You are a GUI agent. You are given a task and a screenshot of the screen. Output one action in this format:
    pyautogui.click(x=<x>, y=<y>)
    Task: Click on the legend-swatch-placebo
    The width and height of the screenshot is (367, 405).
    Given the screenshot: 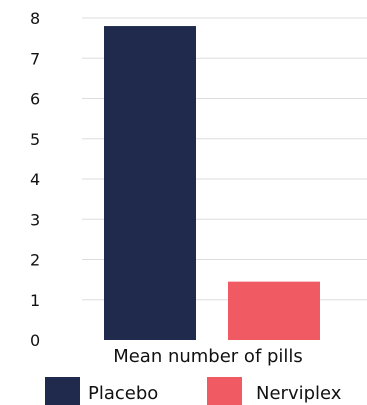 What is the action you would take?
    pyautogui.click(x=62, y=391)
    